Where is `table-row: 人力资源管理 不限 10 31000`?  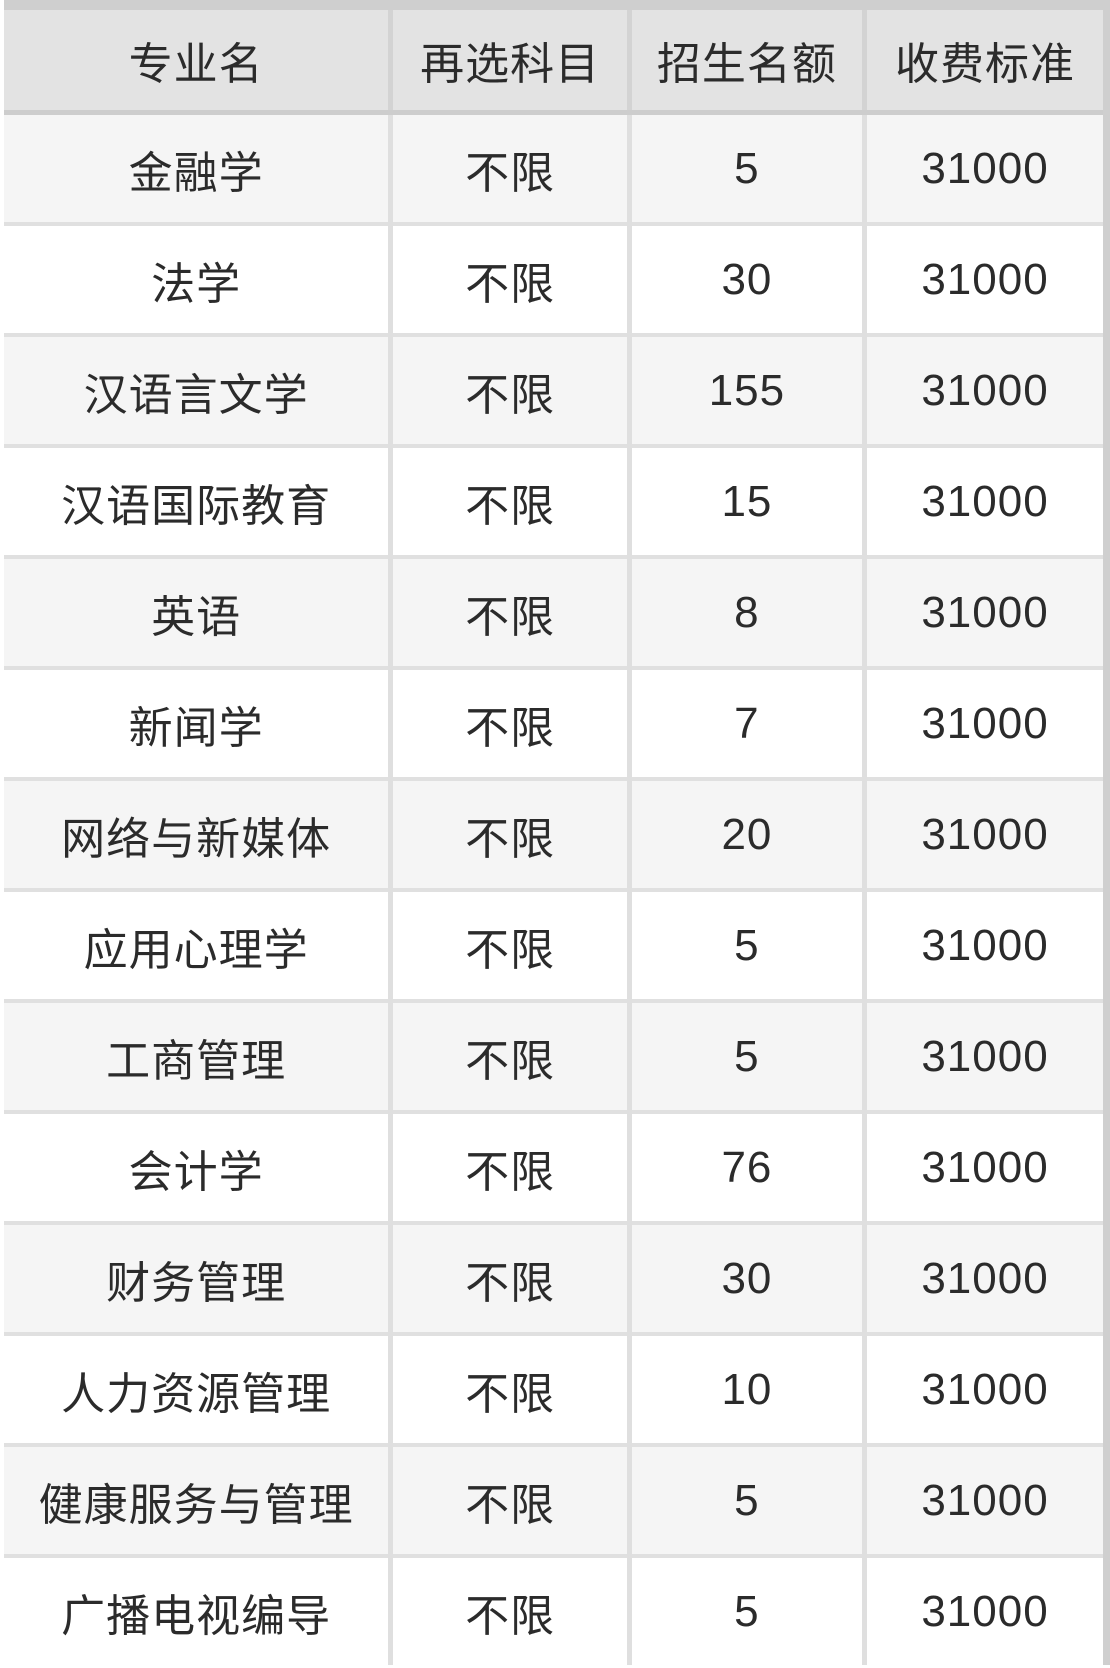
table-row: 人力资源管理 不限 10 31000 is located at coordinates (553, 1390).